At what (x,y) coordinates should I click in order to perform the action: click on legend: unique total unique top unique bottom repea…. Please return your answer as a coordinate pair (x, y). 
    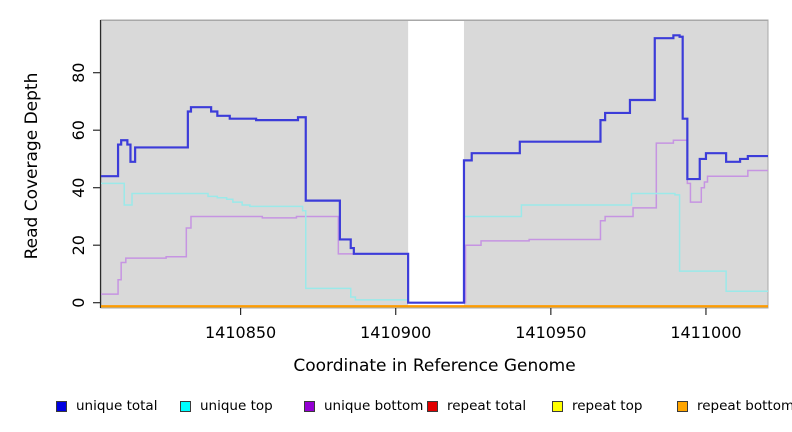
    Looking at the image, I should click on (396, 409).